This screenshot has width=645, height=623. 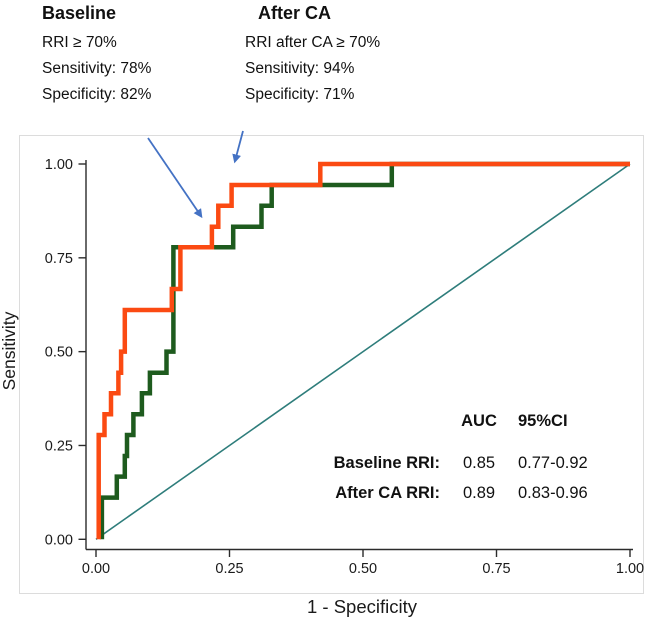 I want to click on after-ca-arrow, so click(x=238, y=147).